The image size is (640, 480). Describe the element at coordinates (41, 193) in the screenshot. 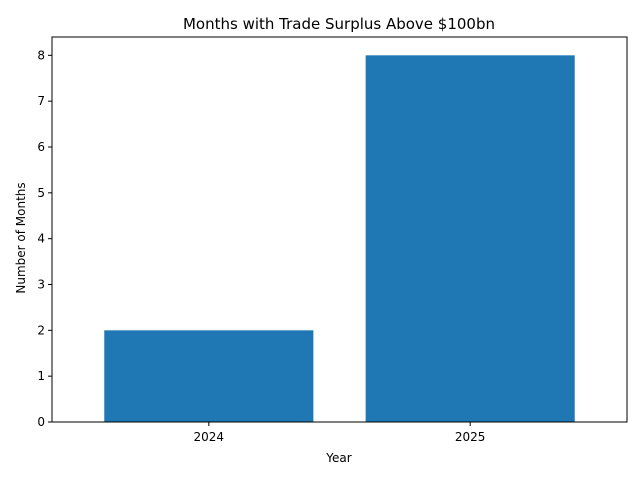

I see `y-tick-label: 5` at that location.